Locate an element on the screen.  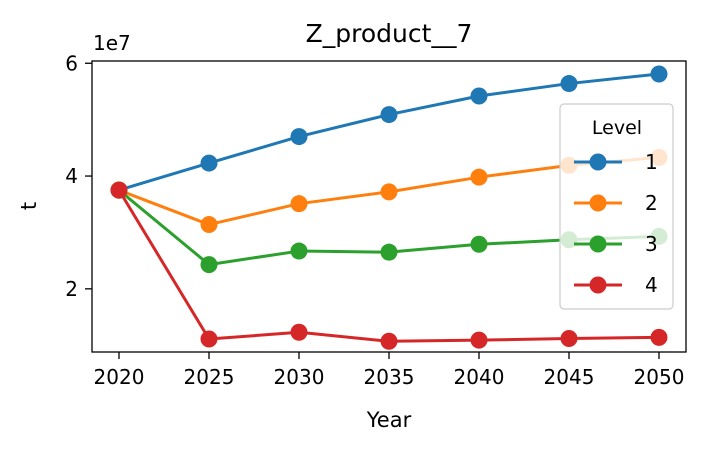
y-tick-label: 6 is located at coordinates (71, 63).